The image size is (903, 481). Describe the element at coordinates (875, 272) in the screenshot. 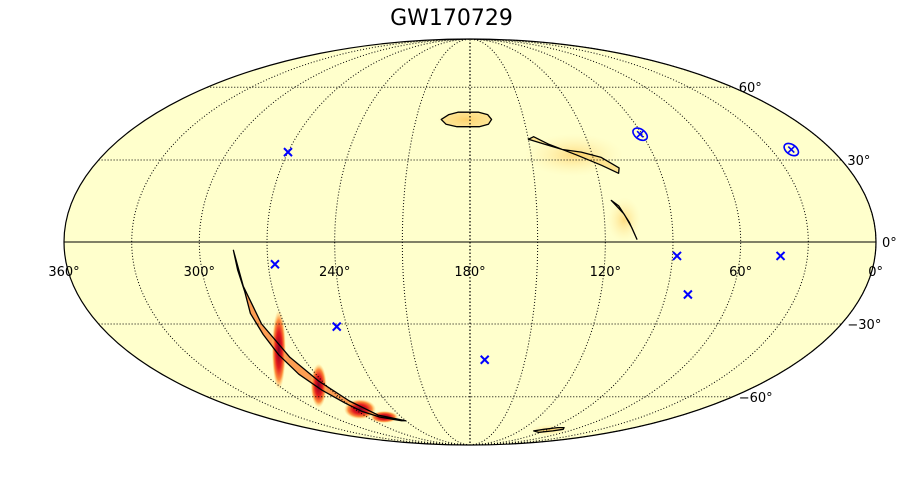

I see `x-tick-label-0: 0°` at that location.